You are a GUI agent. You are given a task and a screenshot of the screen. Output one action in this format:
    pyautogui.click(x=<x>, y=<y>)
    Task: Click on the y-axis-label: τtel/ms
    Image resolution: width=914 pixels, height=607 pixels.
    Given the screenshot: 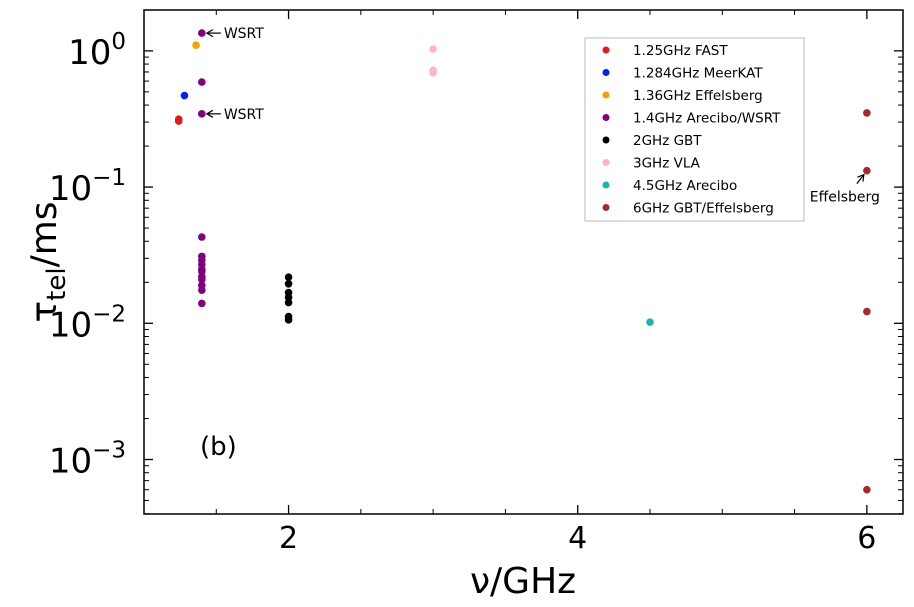 What is the action you would take?
    pyautogui.click(x=48, y=261)
    